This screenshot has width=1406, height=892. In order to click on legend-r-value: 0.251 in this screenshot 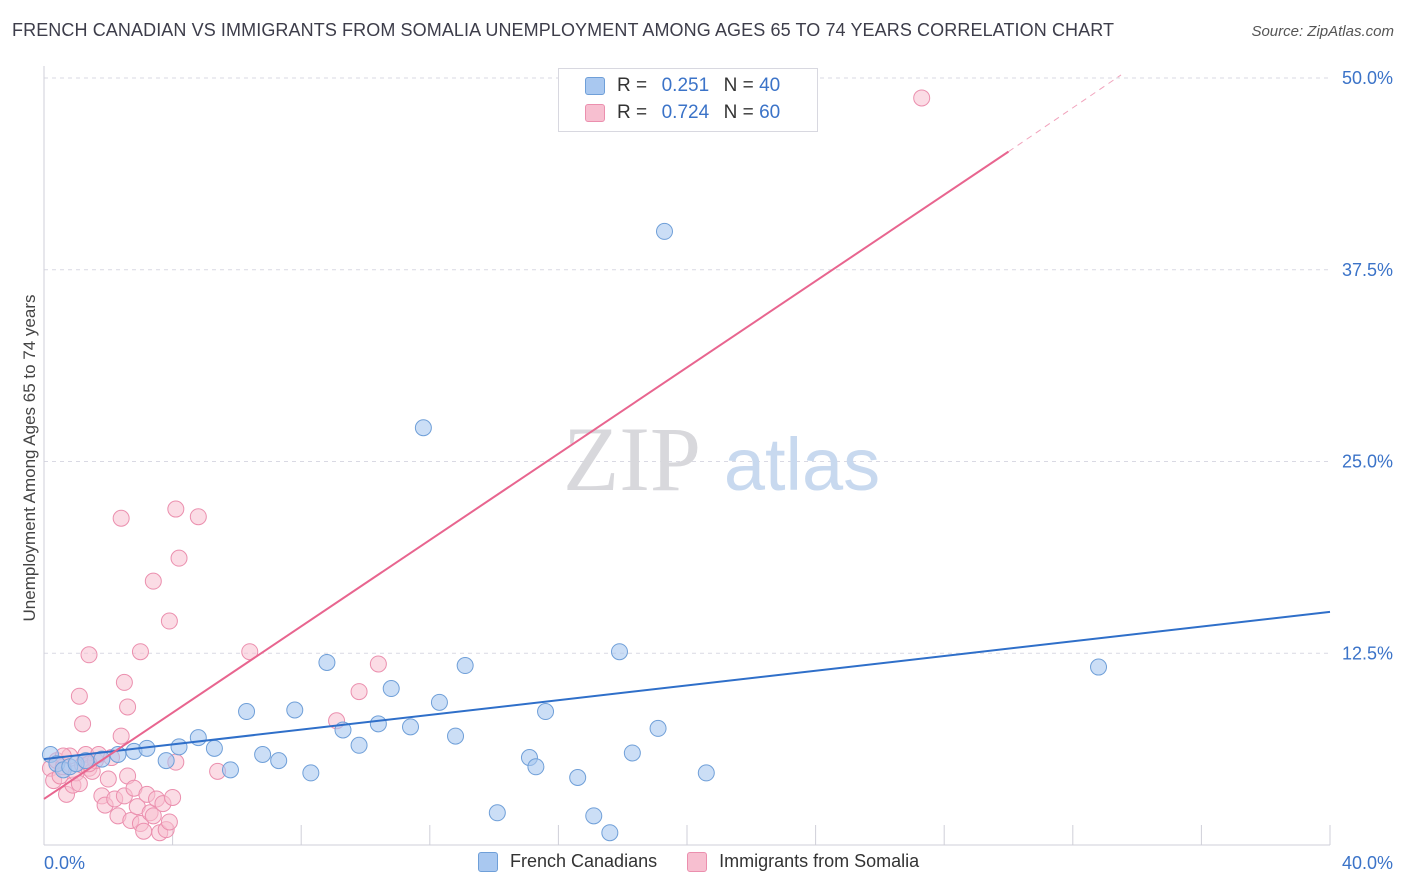, I will do `click(685, 85)`.